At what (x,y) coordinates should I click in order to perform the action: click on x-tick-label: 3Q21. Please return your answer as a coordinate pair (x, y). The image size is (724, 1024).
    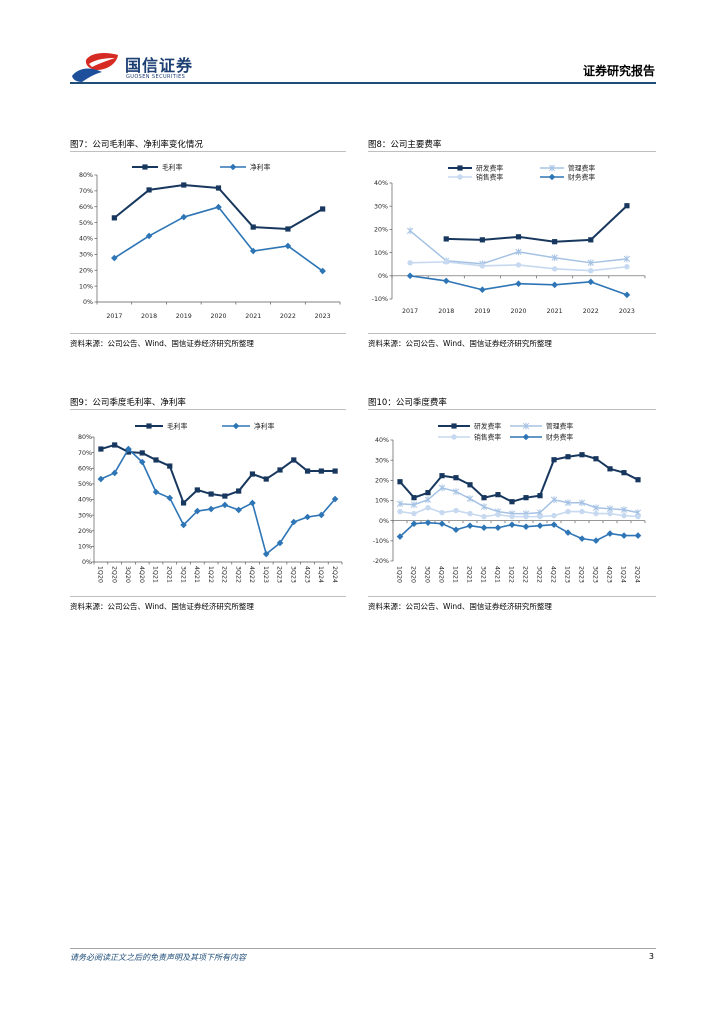
    Looking at the image, I should click on (483, 574).